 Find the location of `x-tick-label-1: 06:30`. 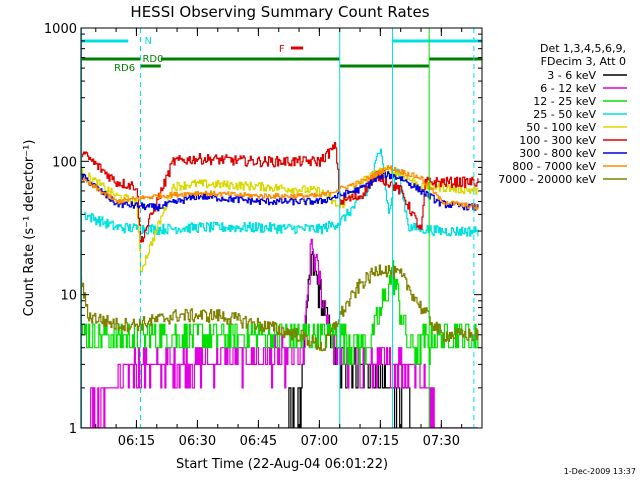

x-tick-label-1: 06:30 is located at coordinates (197, 441).